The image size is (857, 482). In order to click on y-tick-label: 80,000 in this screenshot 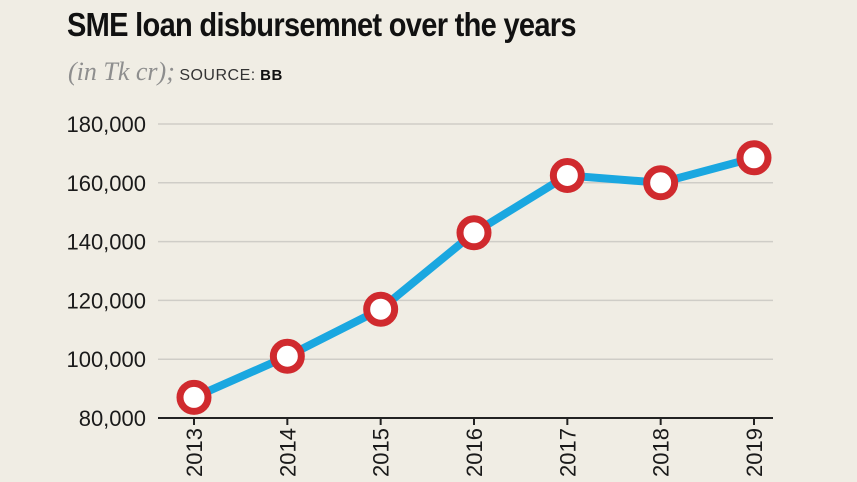, I will do `click(112, 418)`.